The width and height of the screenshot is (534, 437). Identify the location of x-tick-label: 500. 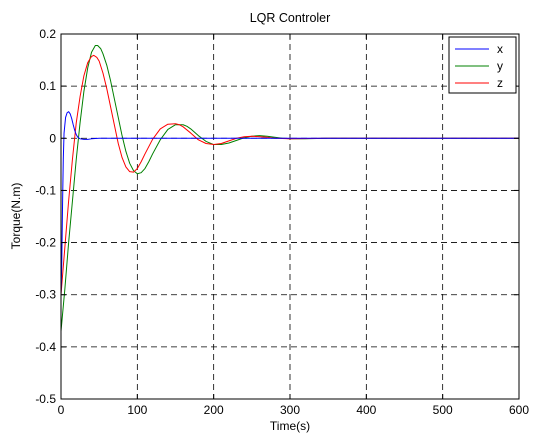
(443, 410).